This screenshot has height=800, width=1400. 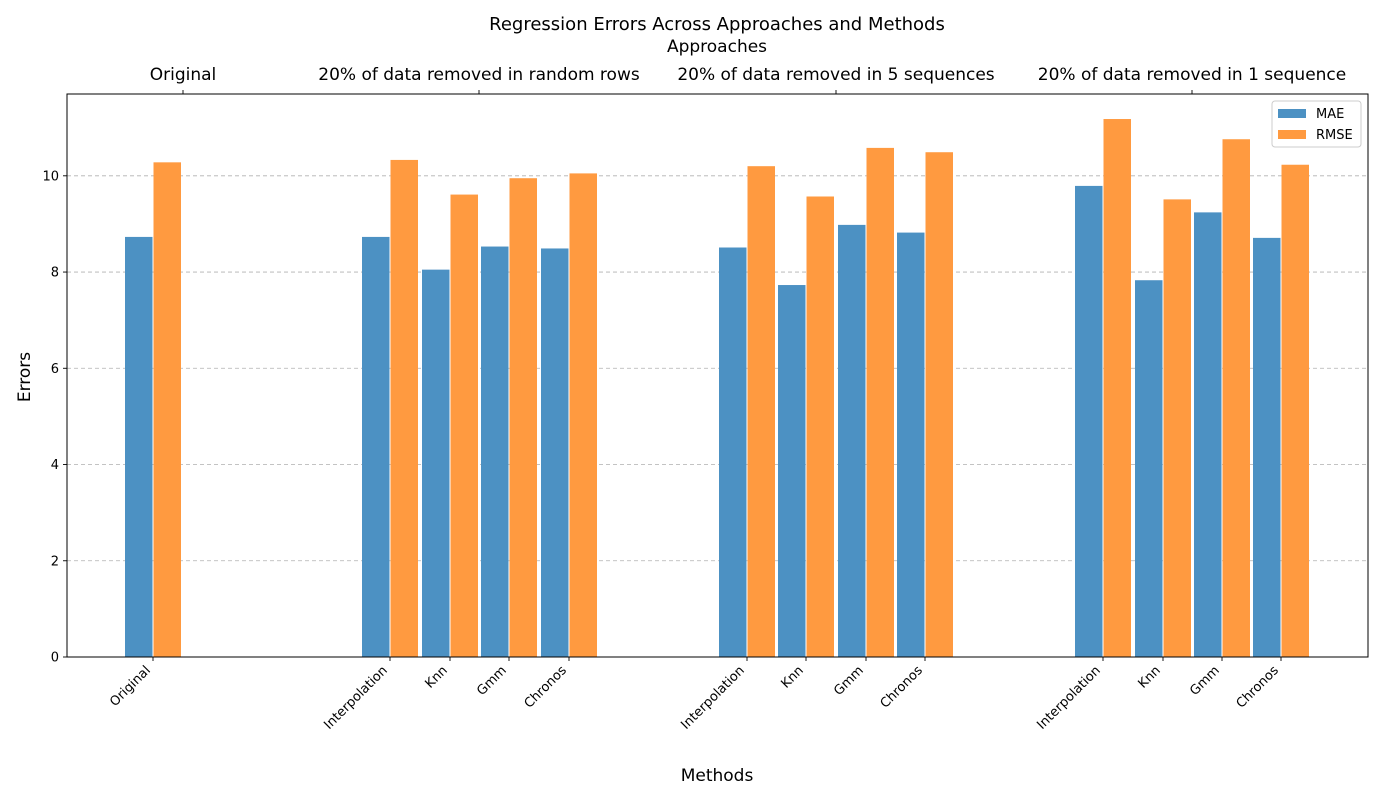 What do you see at coordinates (130, 686) in the screenshot?
I see `method-label: Original` at bounding box center [130, 686].